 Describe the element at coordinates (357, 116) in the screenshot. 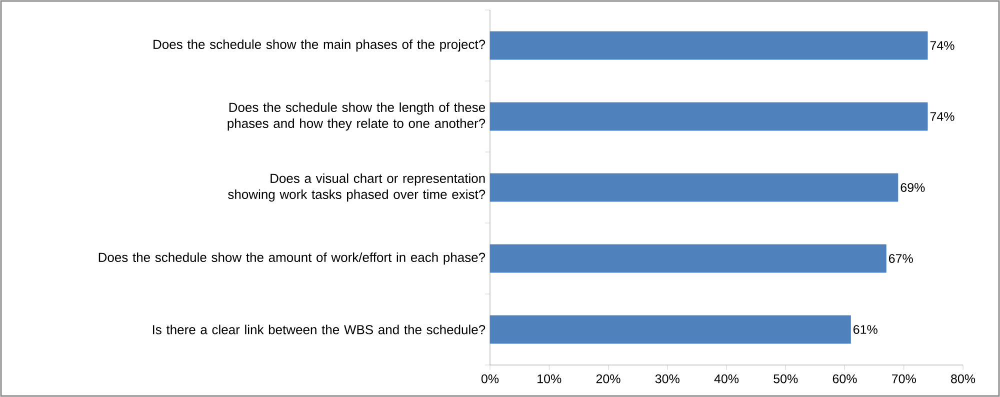

I see `y-tick-label: Does the schedule show the length of these phases and how they relate to one another?` at that location.